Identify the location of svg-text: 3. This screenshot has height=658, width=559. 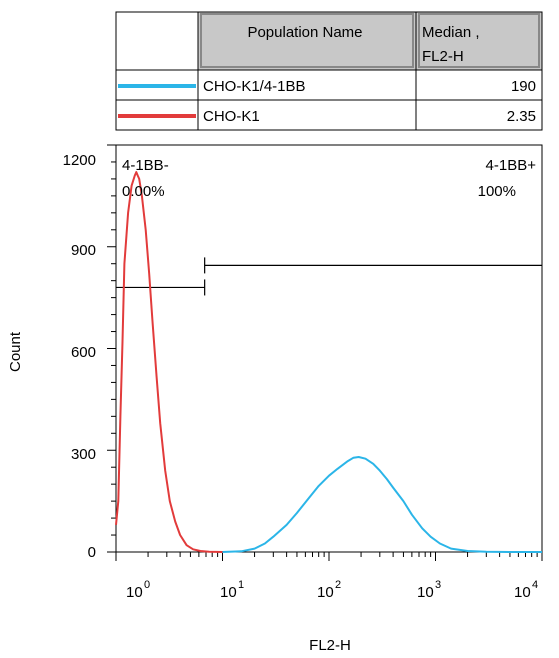
(438, 585).